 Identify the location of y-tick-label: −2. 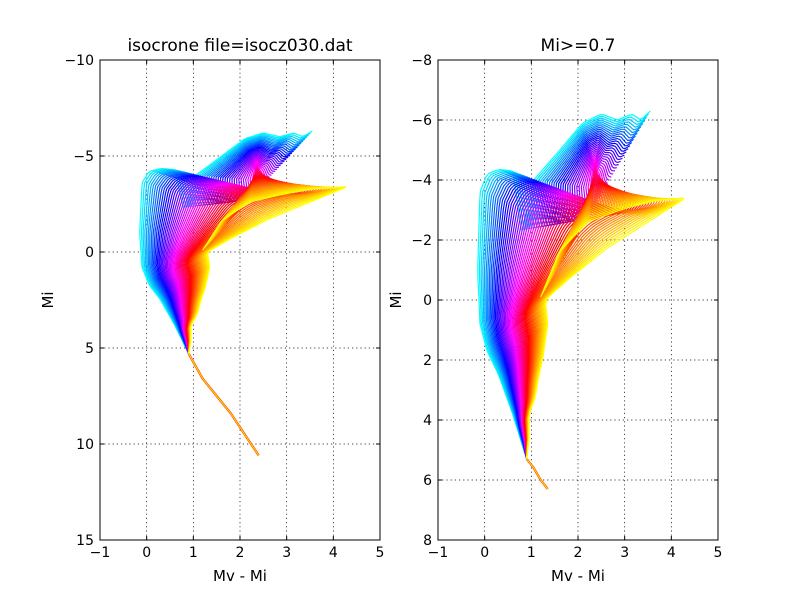
(421, 241).